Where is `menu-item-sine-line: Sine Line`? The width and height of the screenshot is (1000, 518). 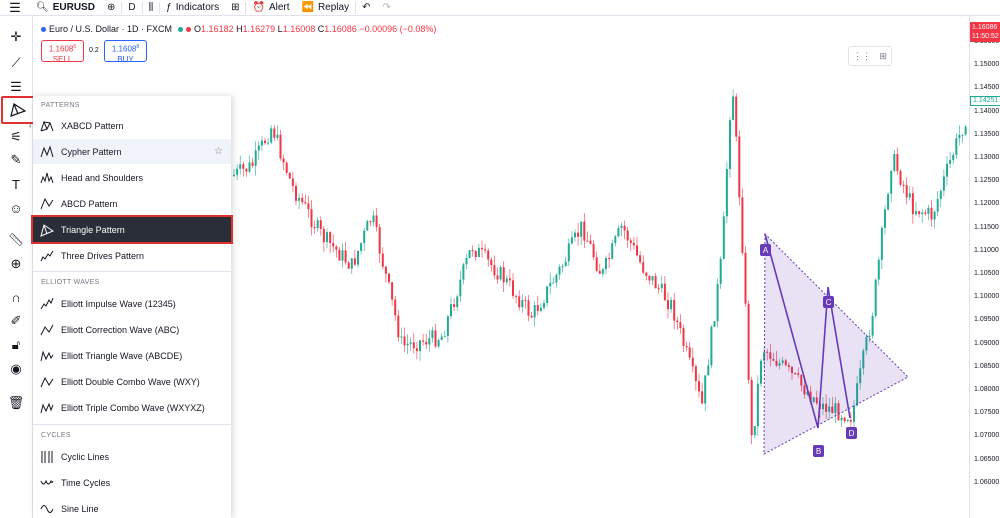
menu-item-sine-line: Sine Line is located at coordinates (132, 507).